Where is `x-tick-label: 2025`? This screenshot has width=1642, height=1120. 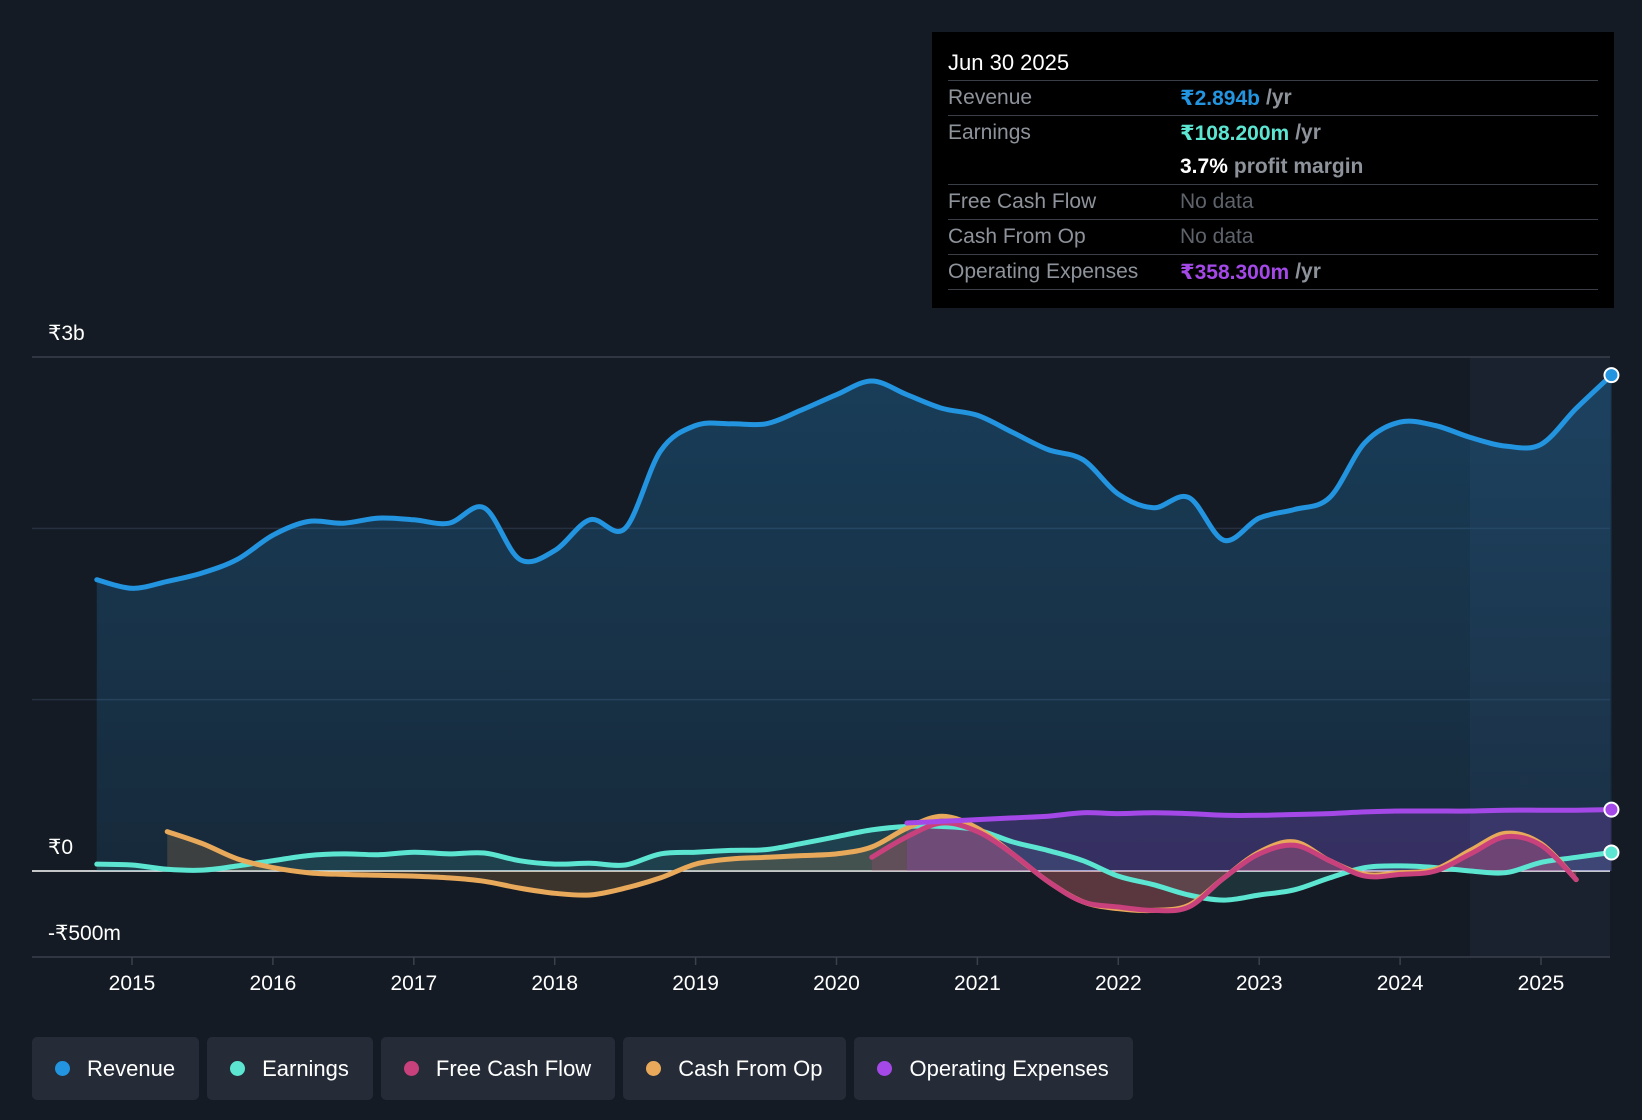
x-tick-label: 2025 is located at coordinates (1541, 983).